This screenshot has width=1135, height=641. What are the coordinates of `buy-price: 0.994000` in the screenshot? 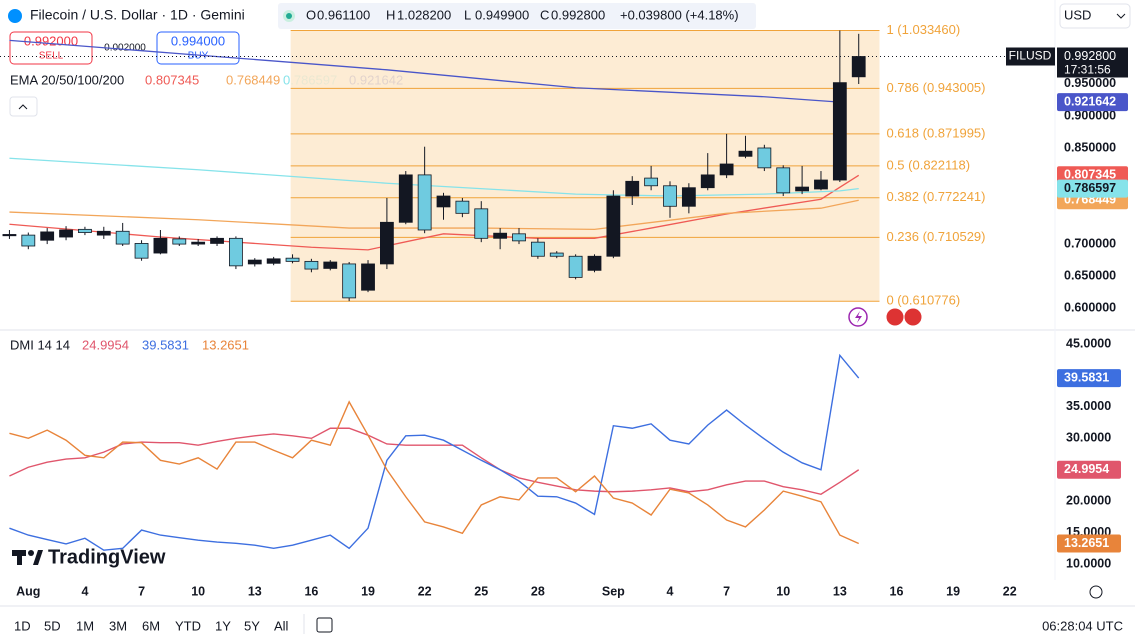 It's located at (198, 40).